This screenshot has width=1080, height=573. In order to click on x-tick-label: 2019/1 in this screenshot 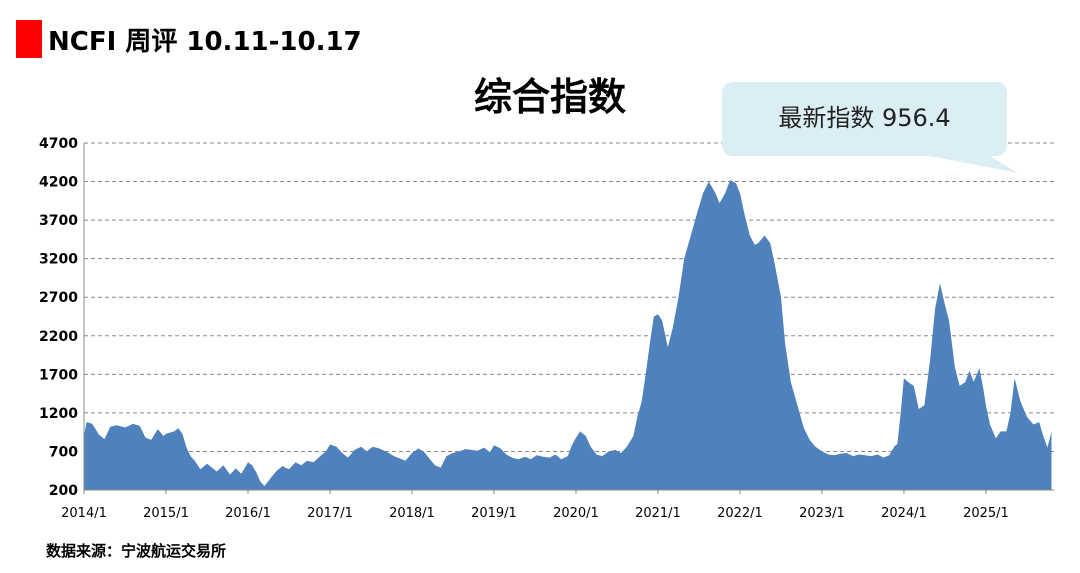, I will do `click(494, 513)`.